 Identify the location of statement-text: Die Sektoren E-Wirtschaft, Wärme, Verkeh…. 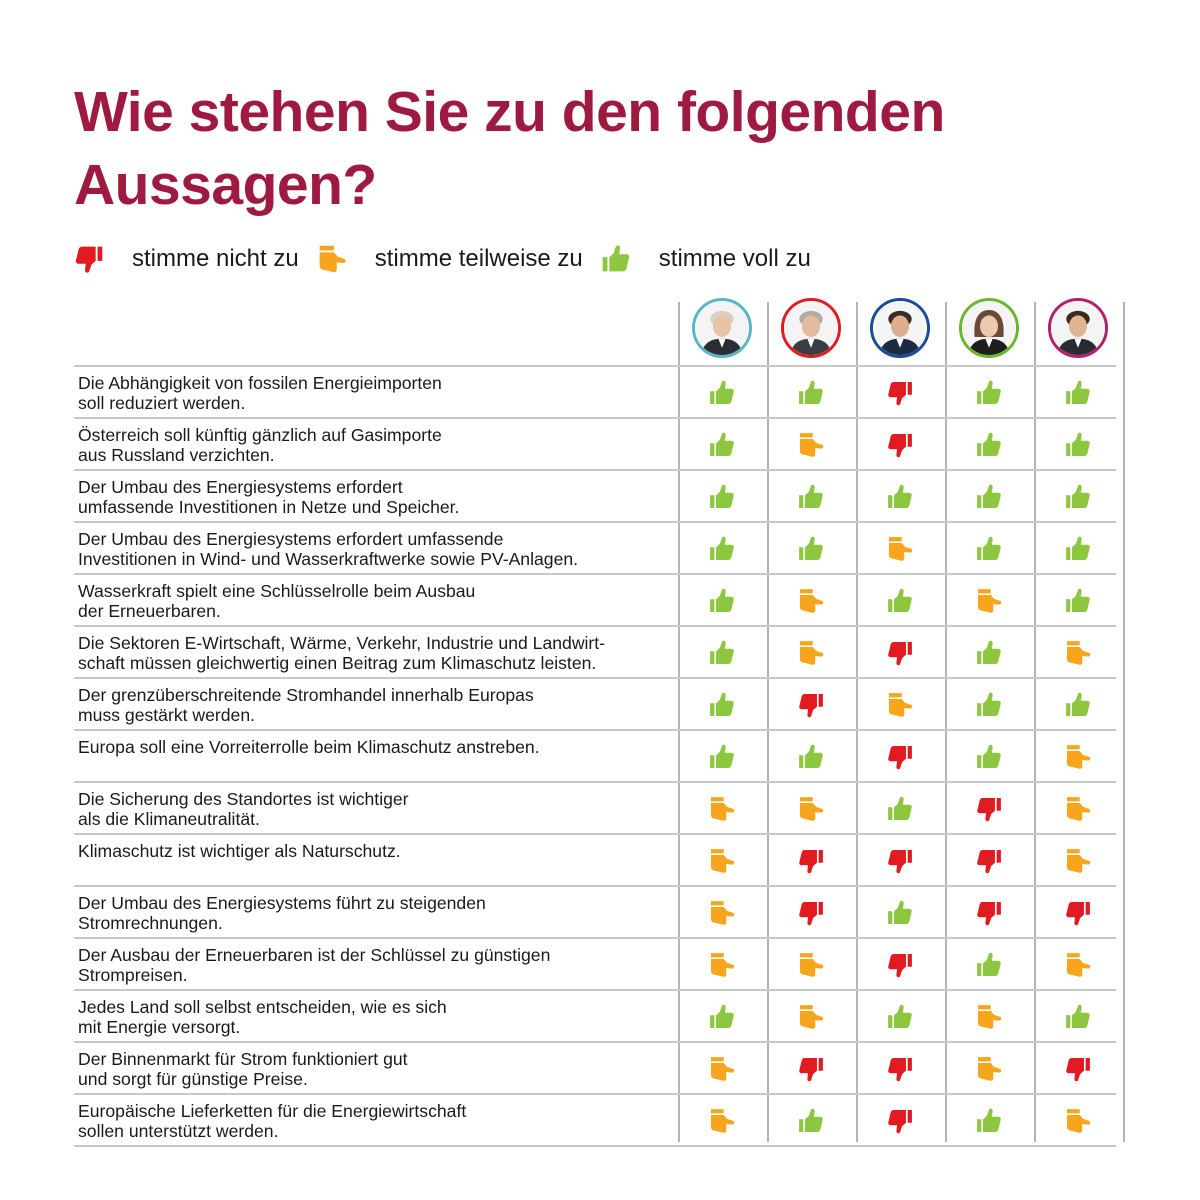
(342, 653).